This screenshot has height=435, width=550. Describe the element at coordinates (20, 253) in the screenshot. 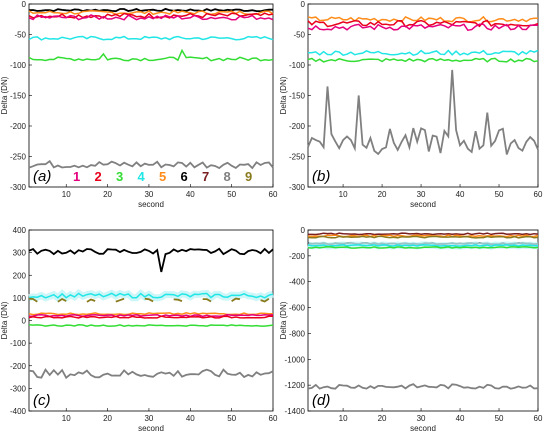

I see `y-tick-label: 300` at that location.